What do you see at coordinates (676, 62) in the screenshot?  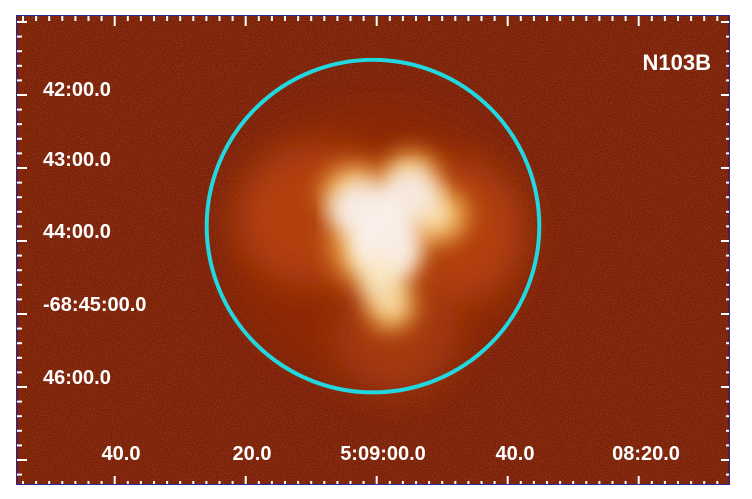 I see `image-title: N103B` at bounding box center [676, 62].